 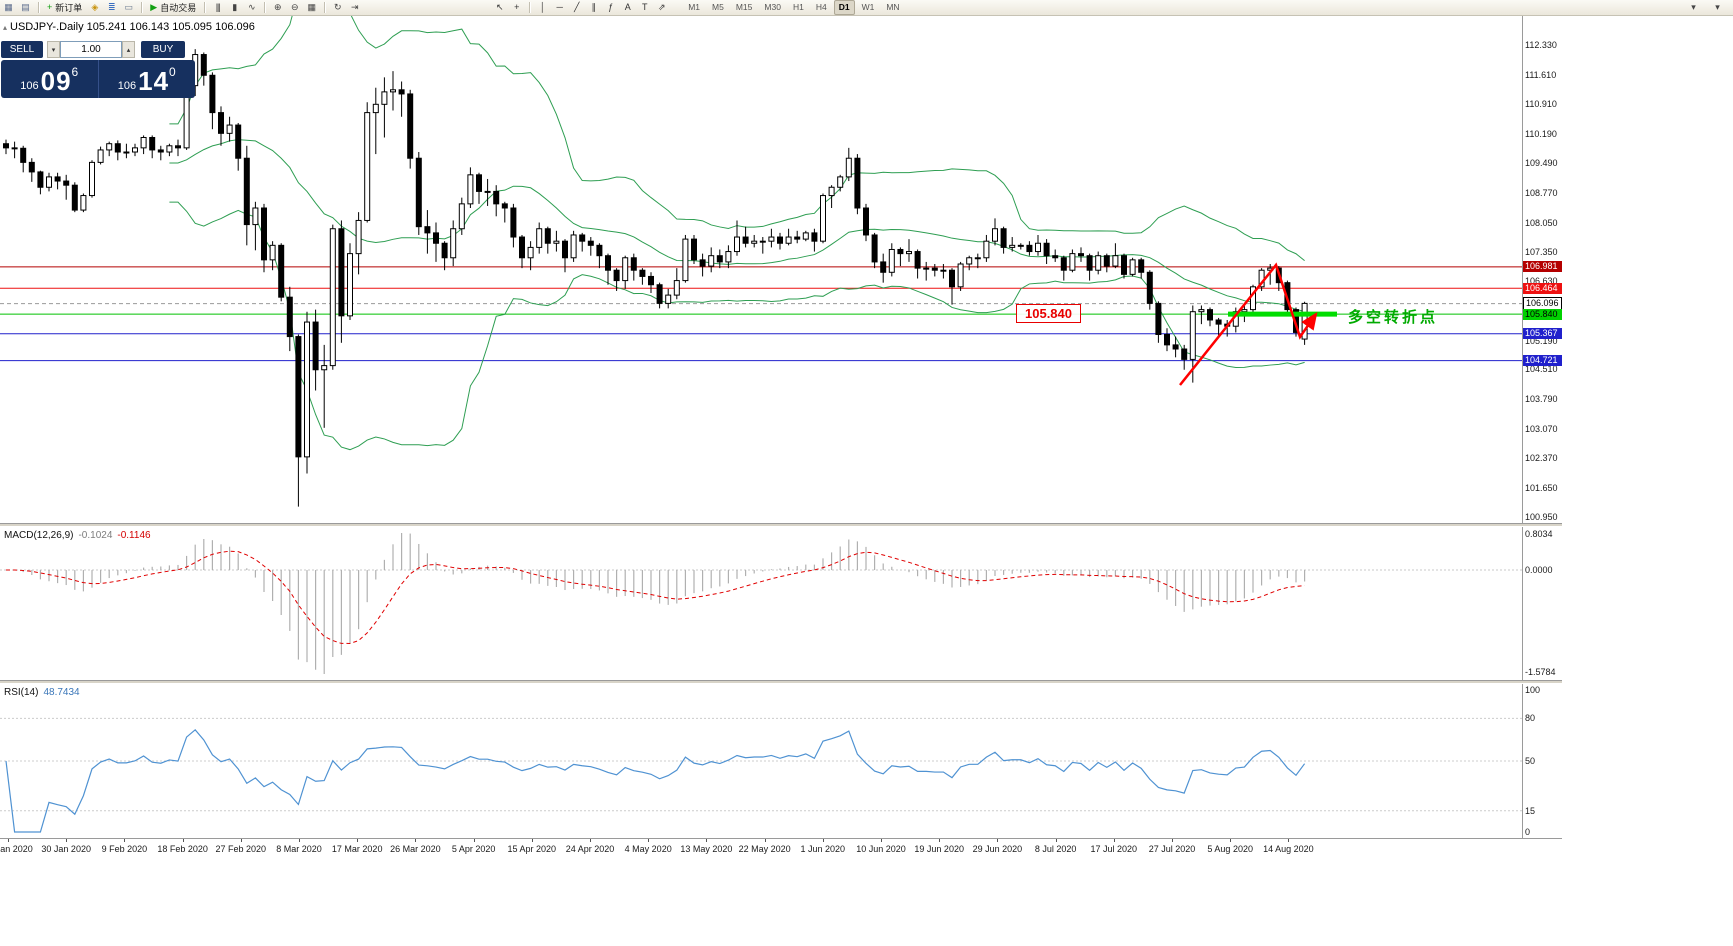 I want to click on zigzag-arrow, so click(x=1248, y=324).